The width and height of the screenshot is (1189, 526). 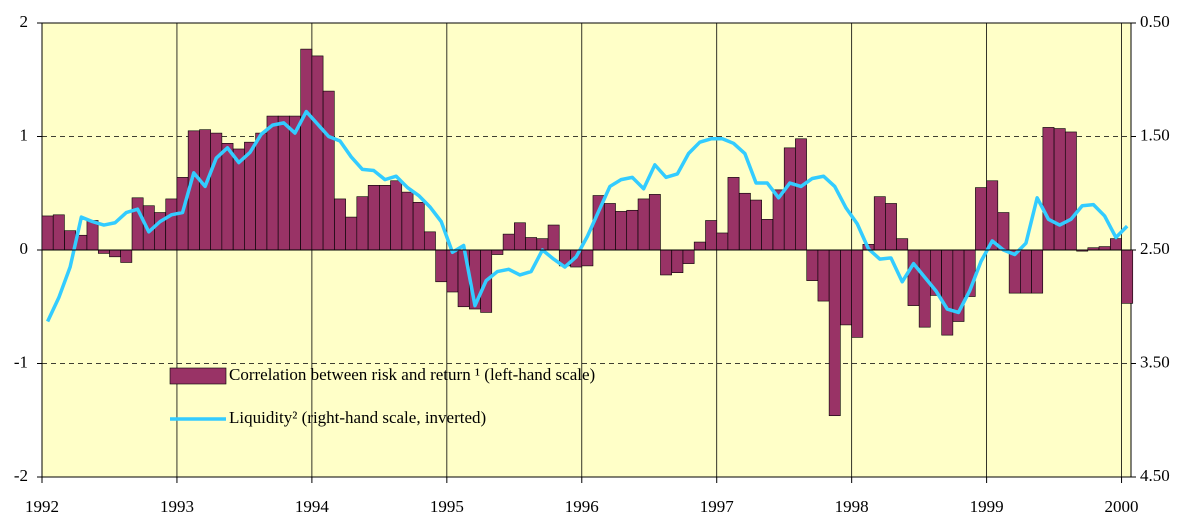 I want to click on y-tick-label: 0, so click(x=24, y=248).